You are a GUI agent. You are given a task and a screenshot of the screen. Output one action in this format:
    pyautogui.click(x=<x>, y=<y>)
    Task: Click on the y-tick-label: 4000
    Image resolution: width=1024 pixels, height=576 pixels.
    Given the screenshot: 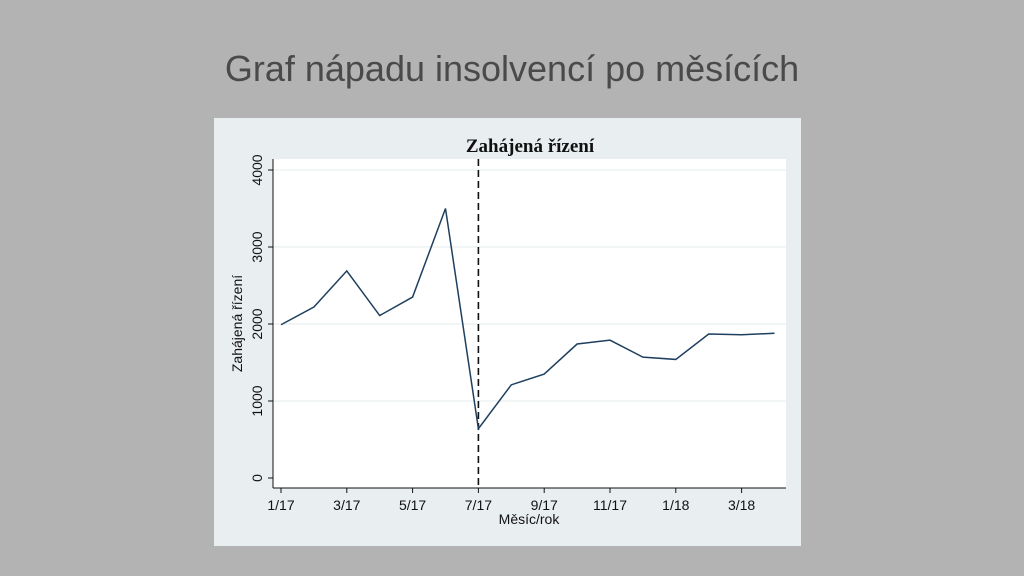 What is the action you would take?
    pyautogui.click(x=257, y=169)
    